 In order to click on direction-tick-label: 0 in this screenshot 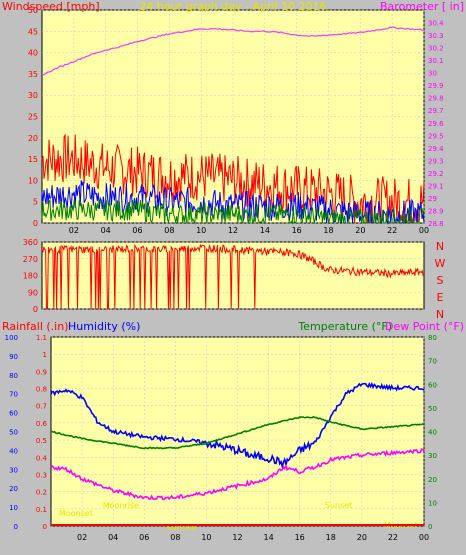, I will do `click(35, 309)`.